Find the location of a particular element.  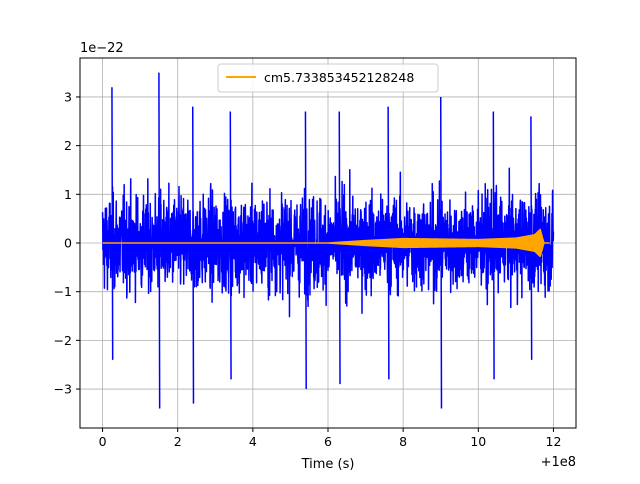

x-tick-label: 12 is located at coordinates (554, 441).